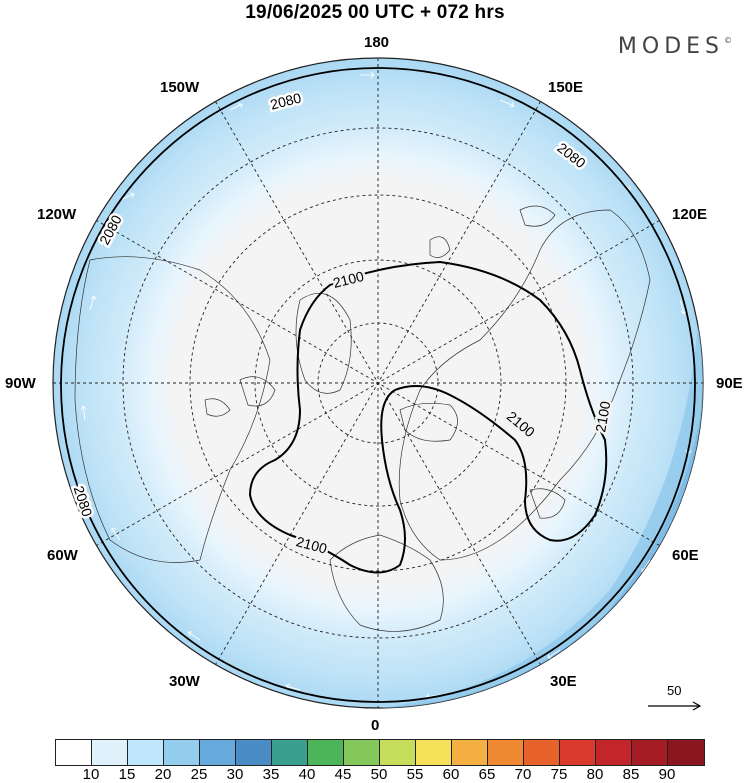 The height and width of the screenshot is (783, 750). Describe the element at coordinates (307, 774) in the screenshot. I see `colorbar-tick-label: 40` at that location.